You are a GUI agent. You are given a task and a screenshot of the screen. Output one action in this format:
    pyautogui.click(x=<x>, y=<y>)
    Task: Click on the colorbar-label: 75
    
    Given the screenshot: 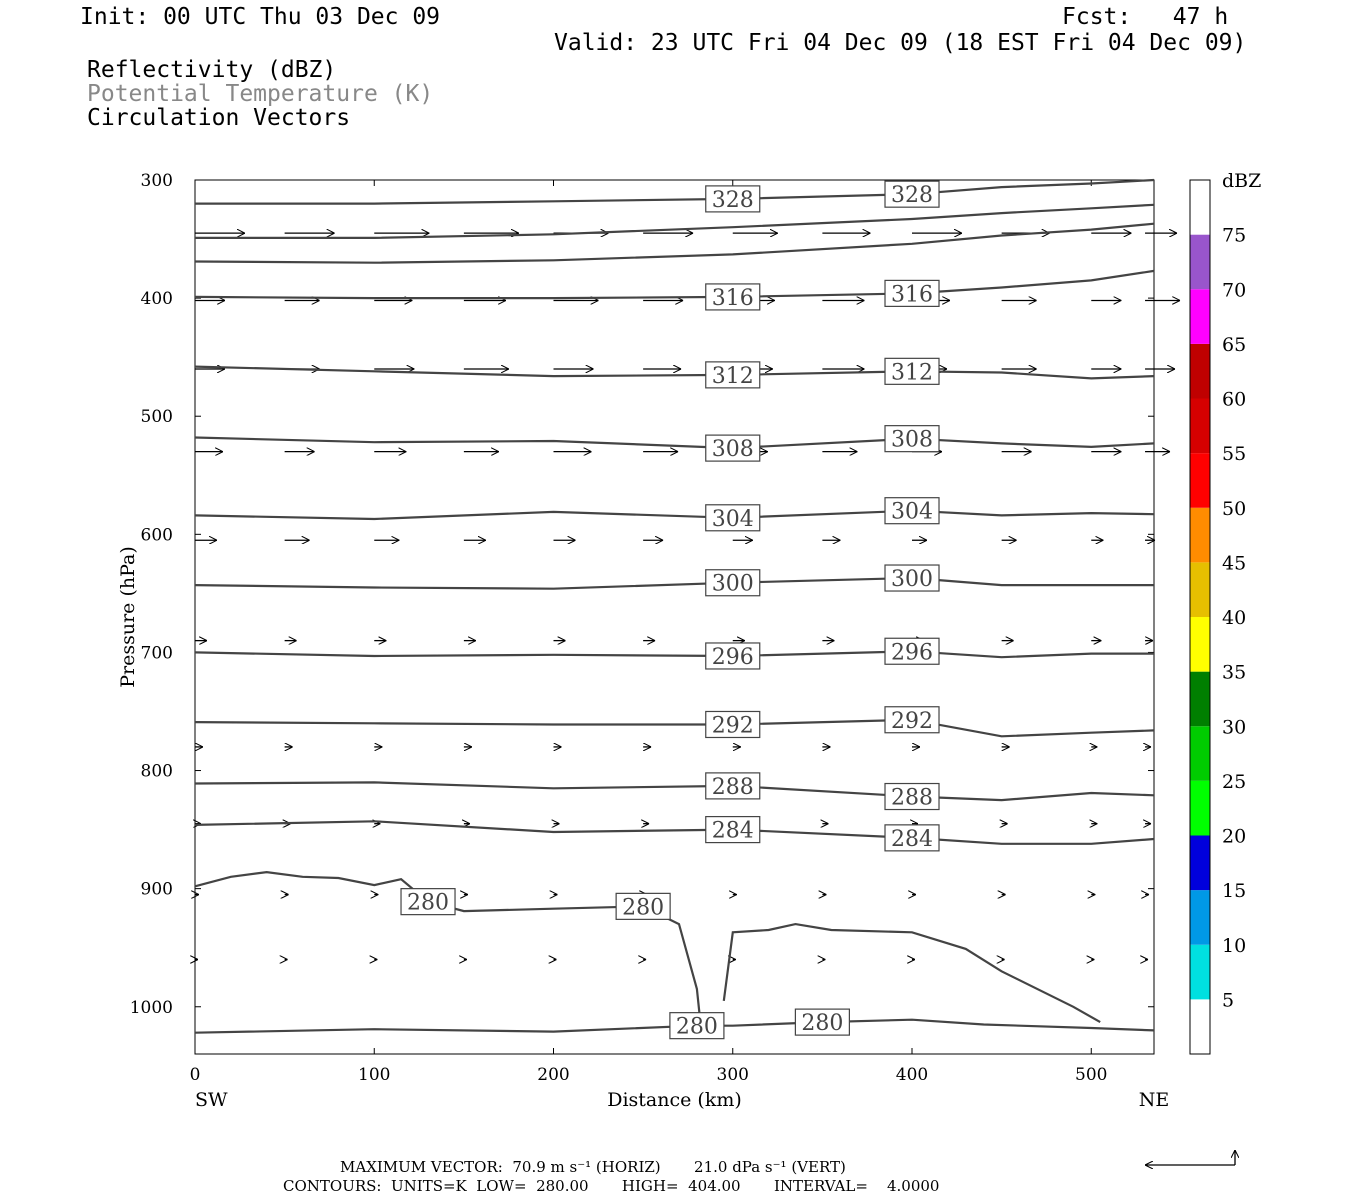 What is the action you would take?
    pyautogui.click(x=1234, y=236)
    